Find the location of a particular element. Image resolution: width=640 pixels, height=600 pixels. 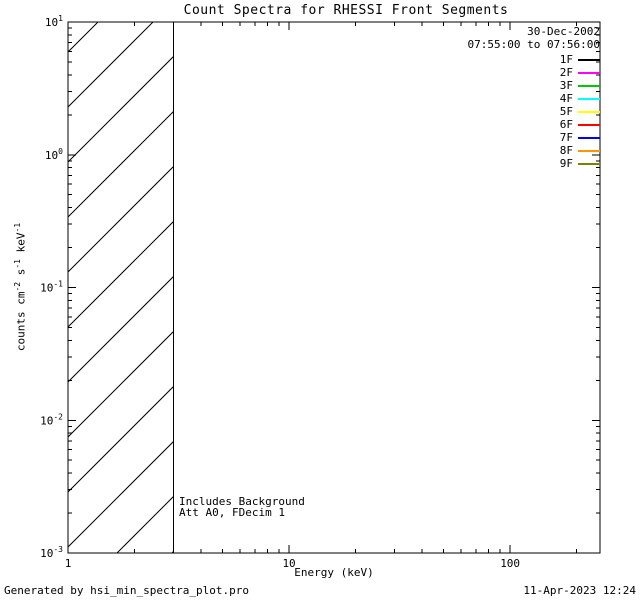

x-tick-label: 1 is located at coordinates (68, 563).